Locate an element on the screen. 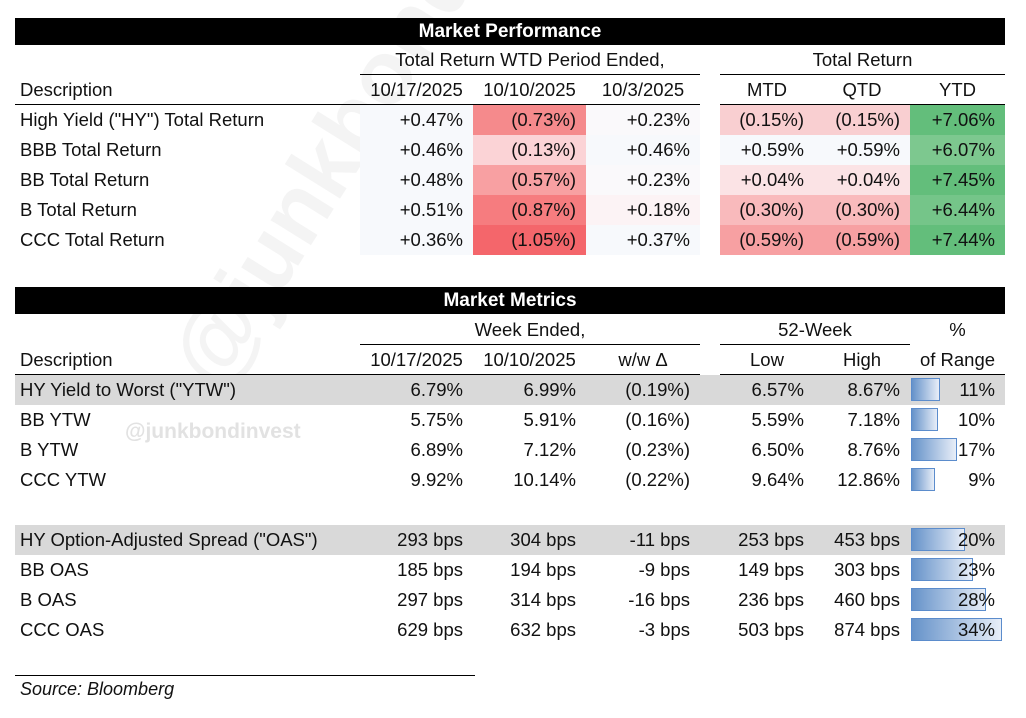 The width and height of the screenshot is (1026, 718). value-cell: 8.76% is located at coordinates (873, 449).